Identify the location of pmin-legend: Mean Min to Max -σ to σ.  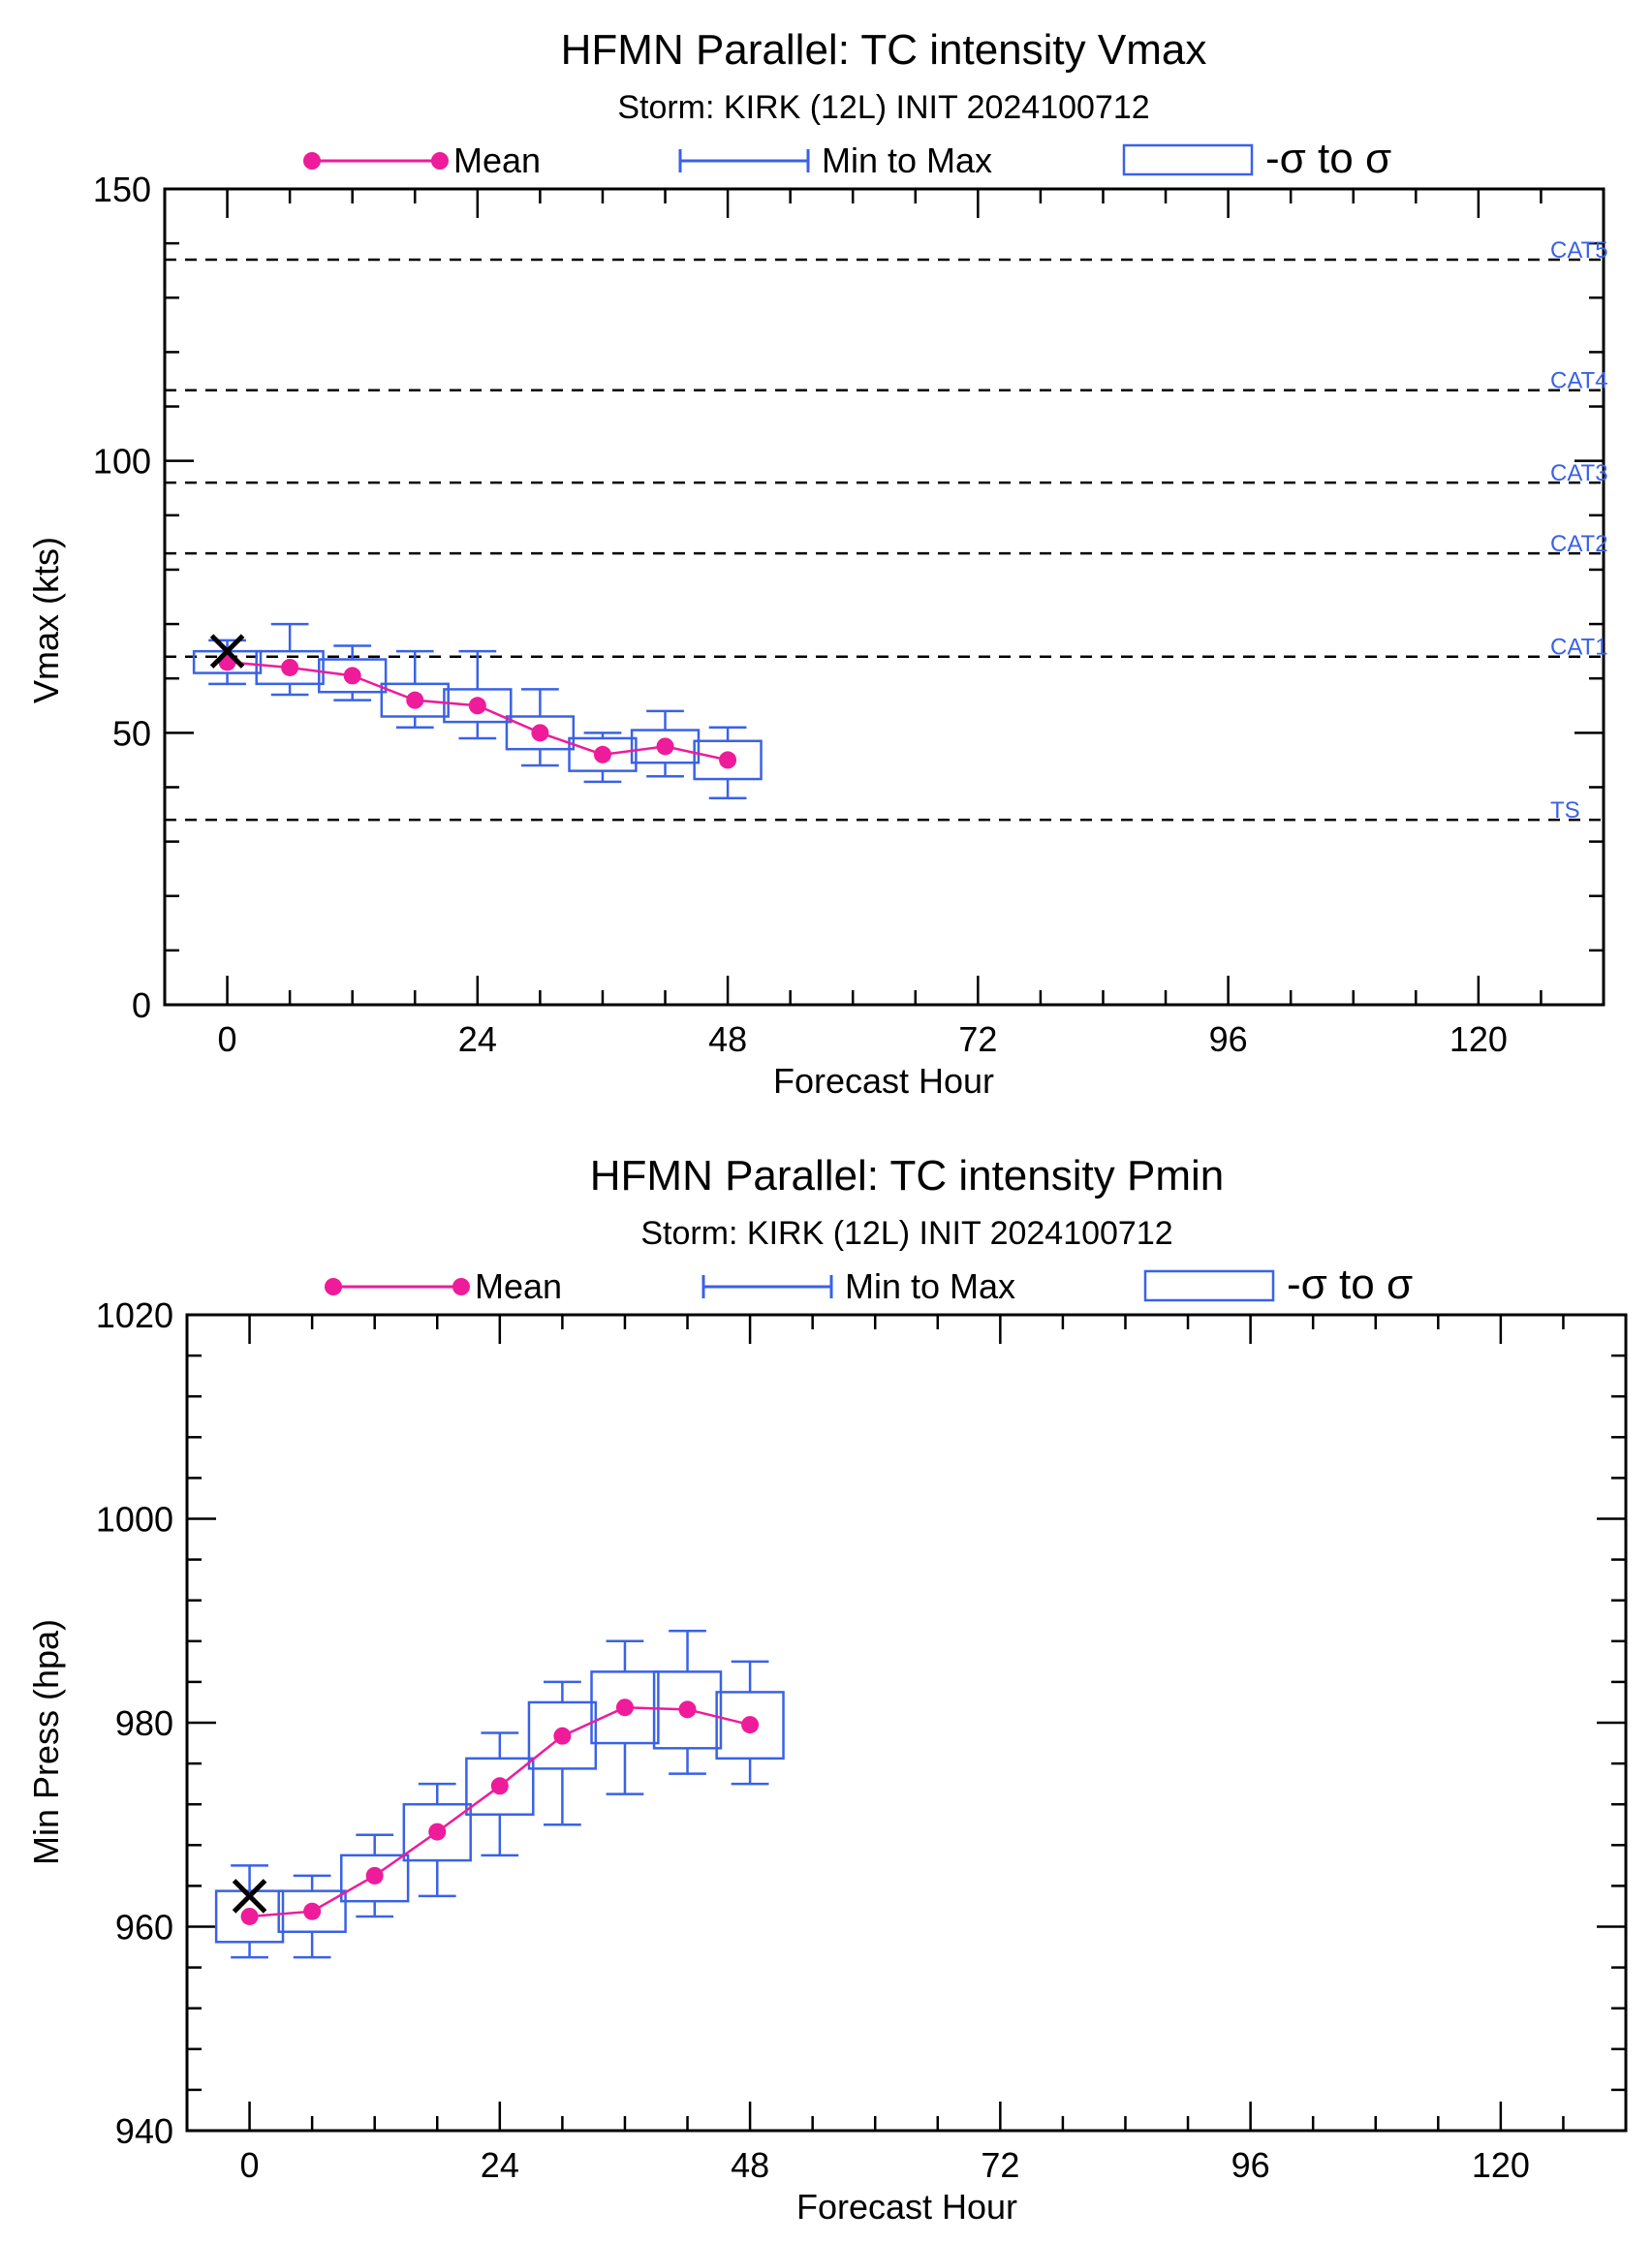
(869, 1284).